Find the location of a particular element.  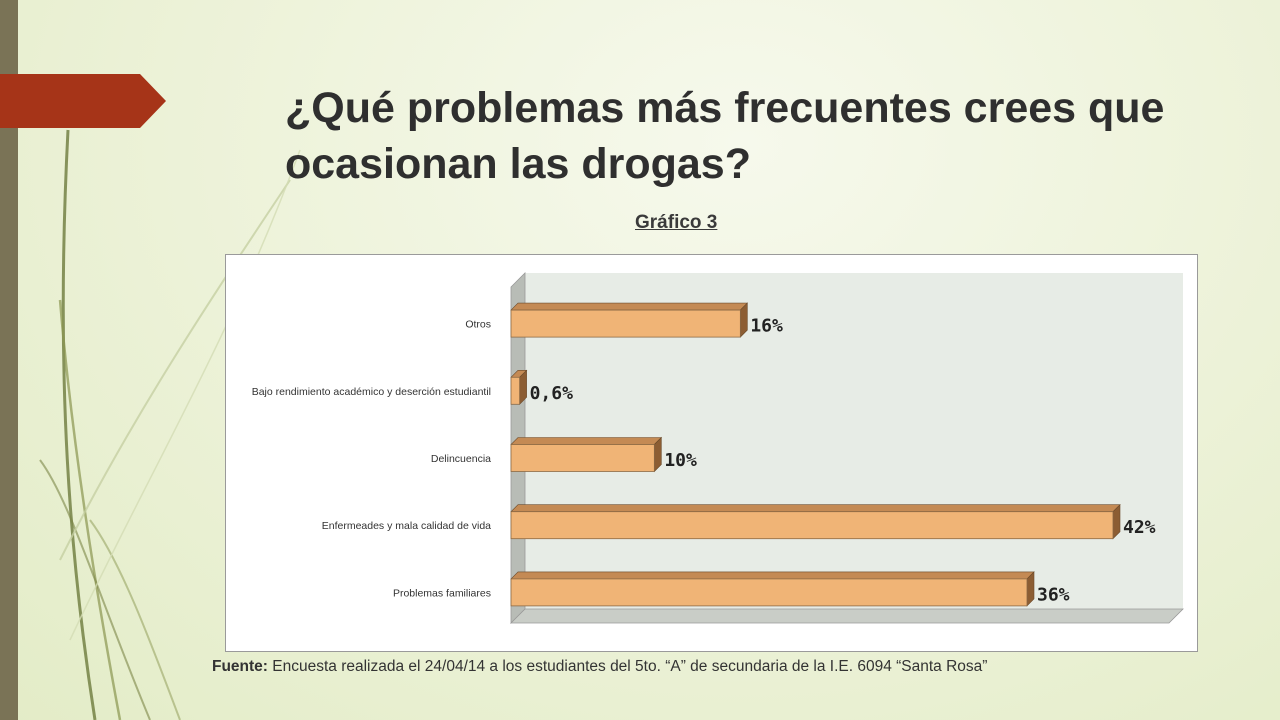

data-label-3: 42% is located at coordinates (1139, 527).